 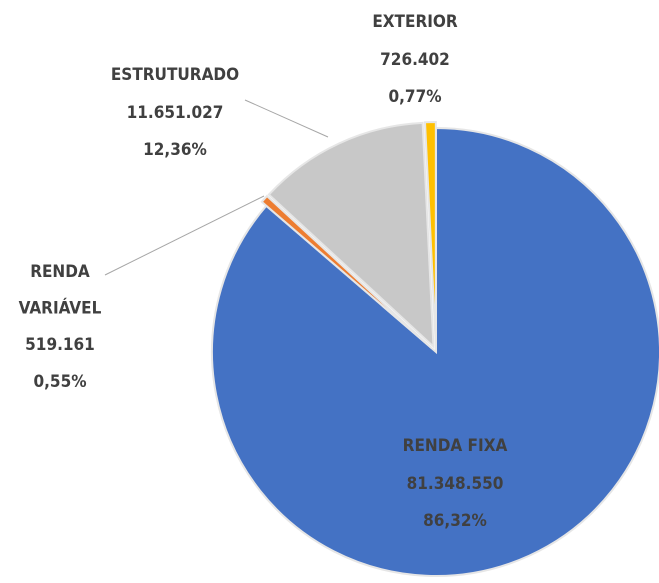 What do you see at coordinates (60, 272) in the screenshot?
I see `label-line: RENDA` at bounding box center [60, 272].